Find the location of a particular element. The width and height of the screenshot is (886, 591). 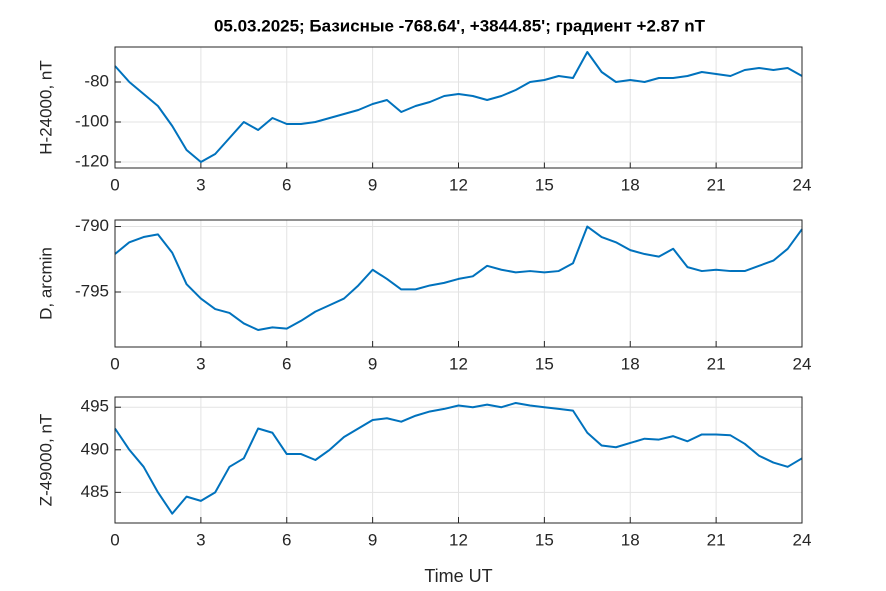

y-tick-label: -795 is located at coordinates (92, 290).